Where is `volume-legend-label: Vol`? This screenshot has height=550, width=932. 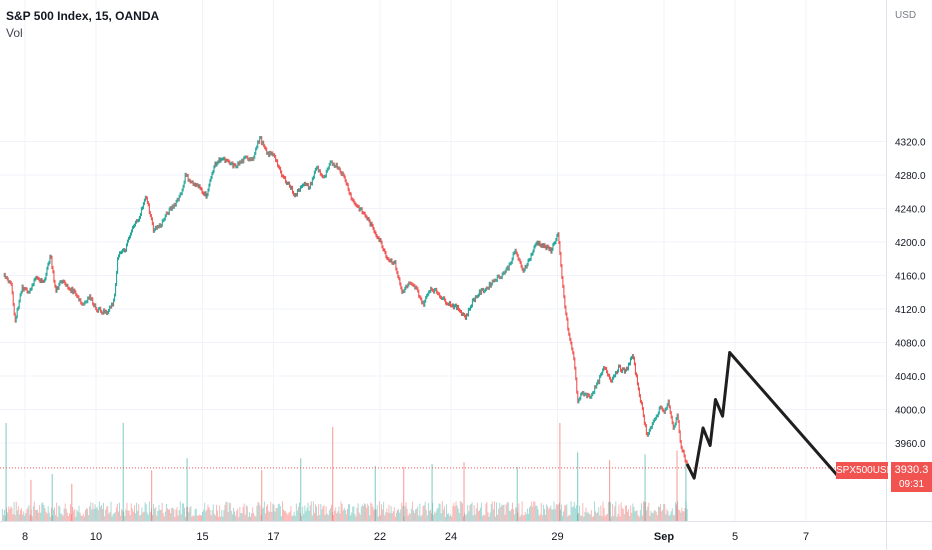
volume-legend-label: Vol is located at coordinates (14, 33).